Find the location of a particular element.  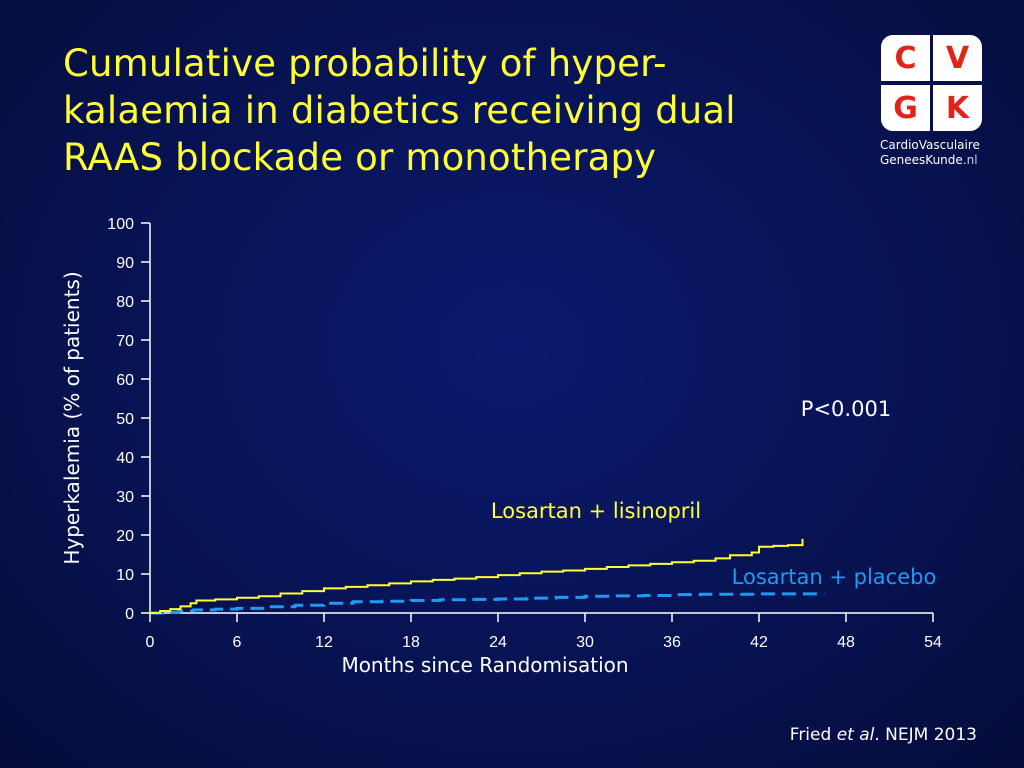

title-line-2: kalaemia in diabetics receiving dual is located at coordinates (399, 110).